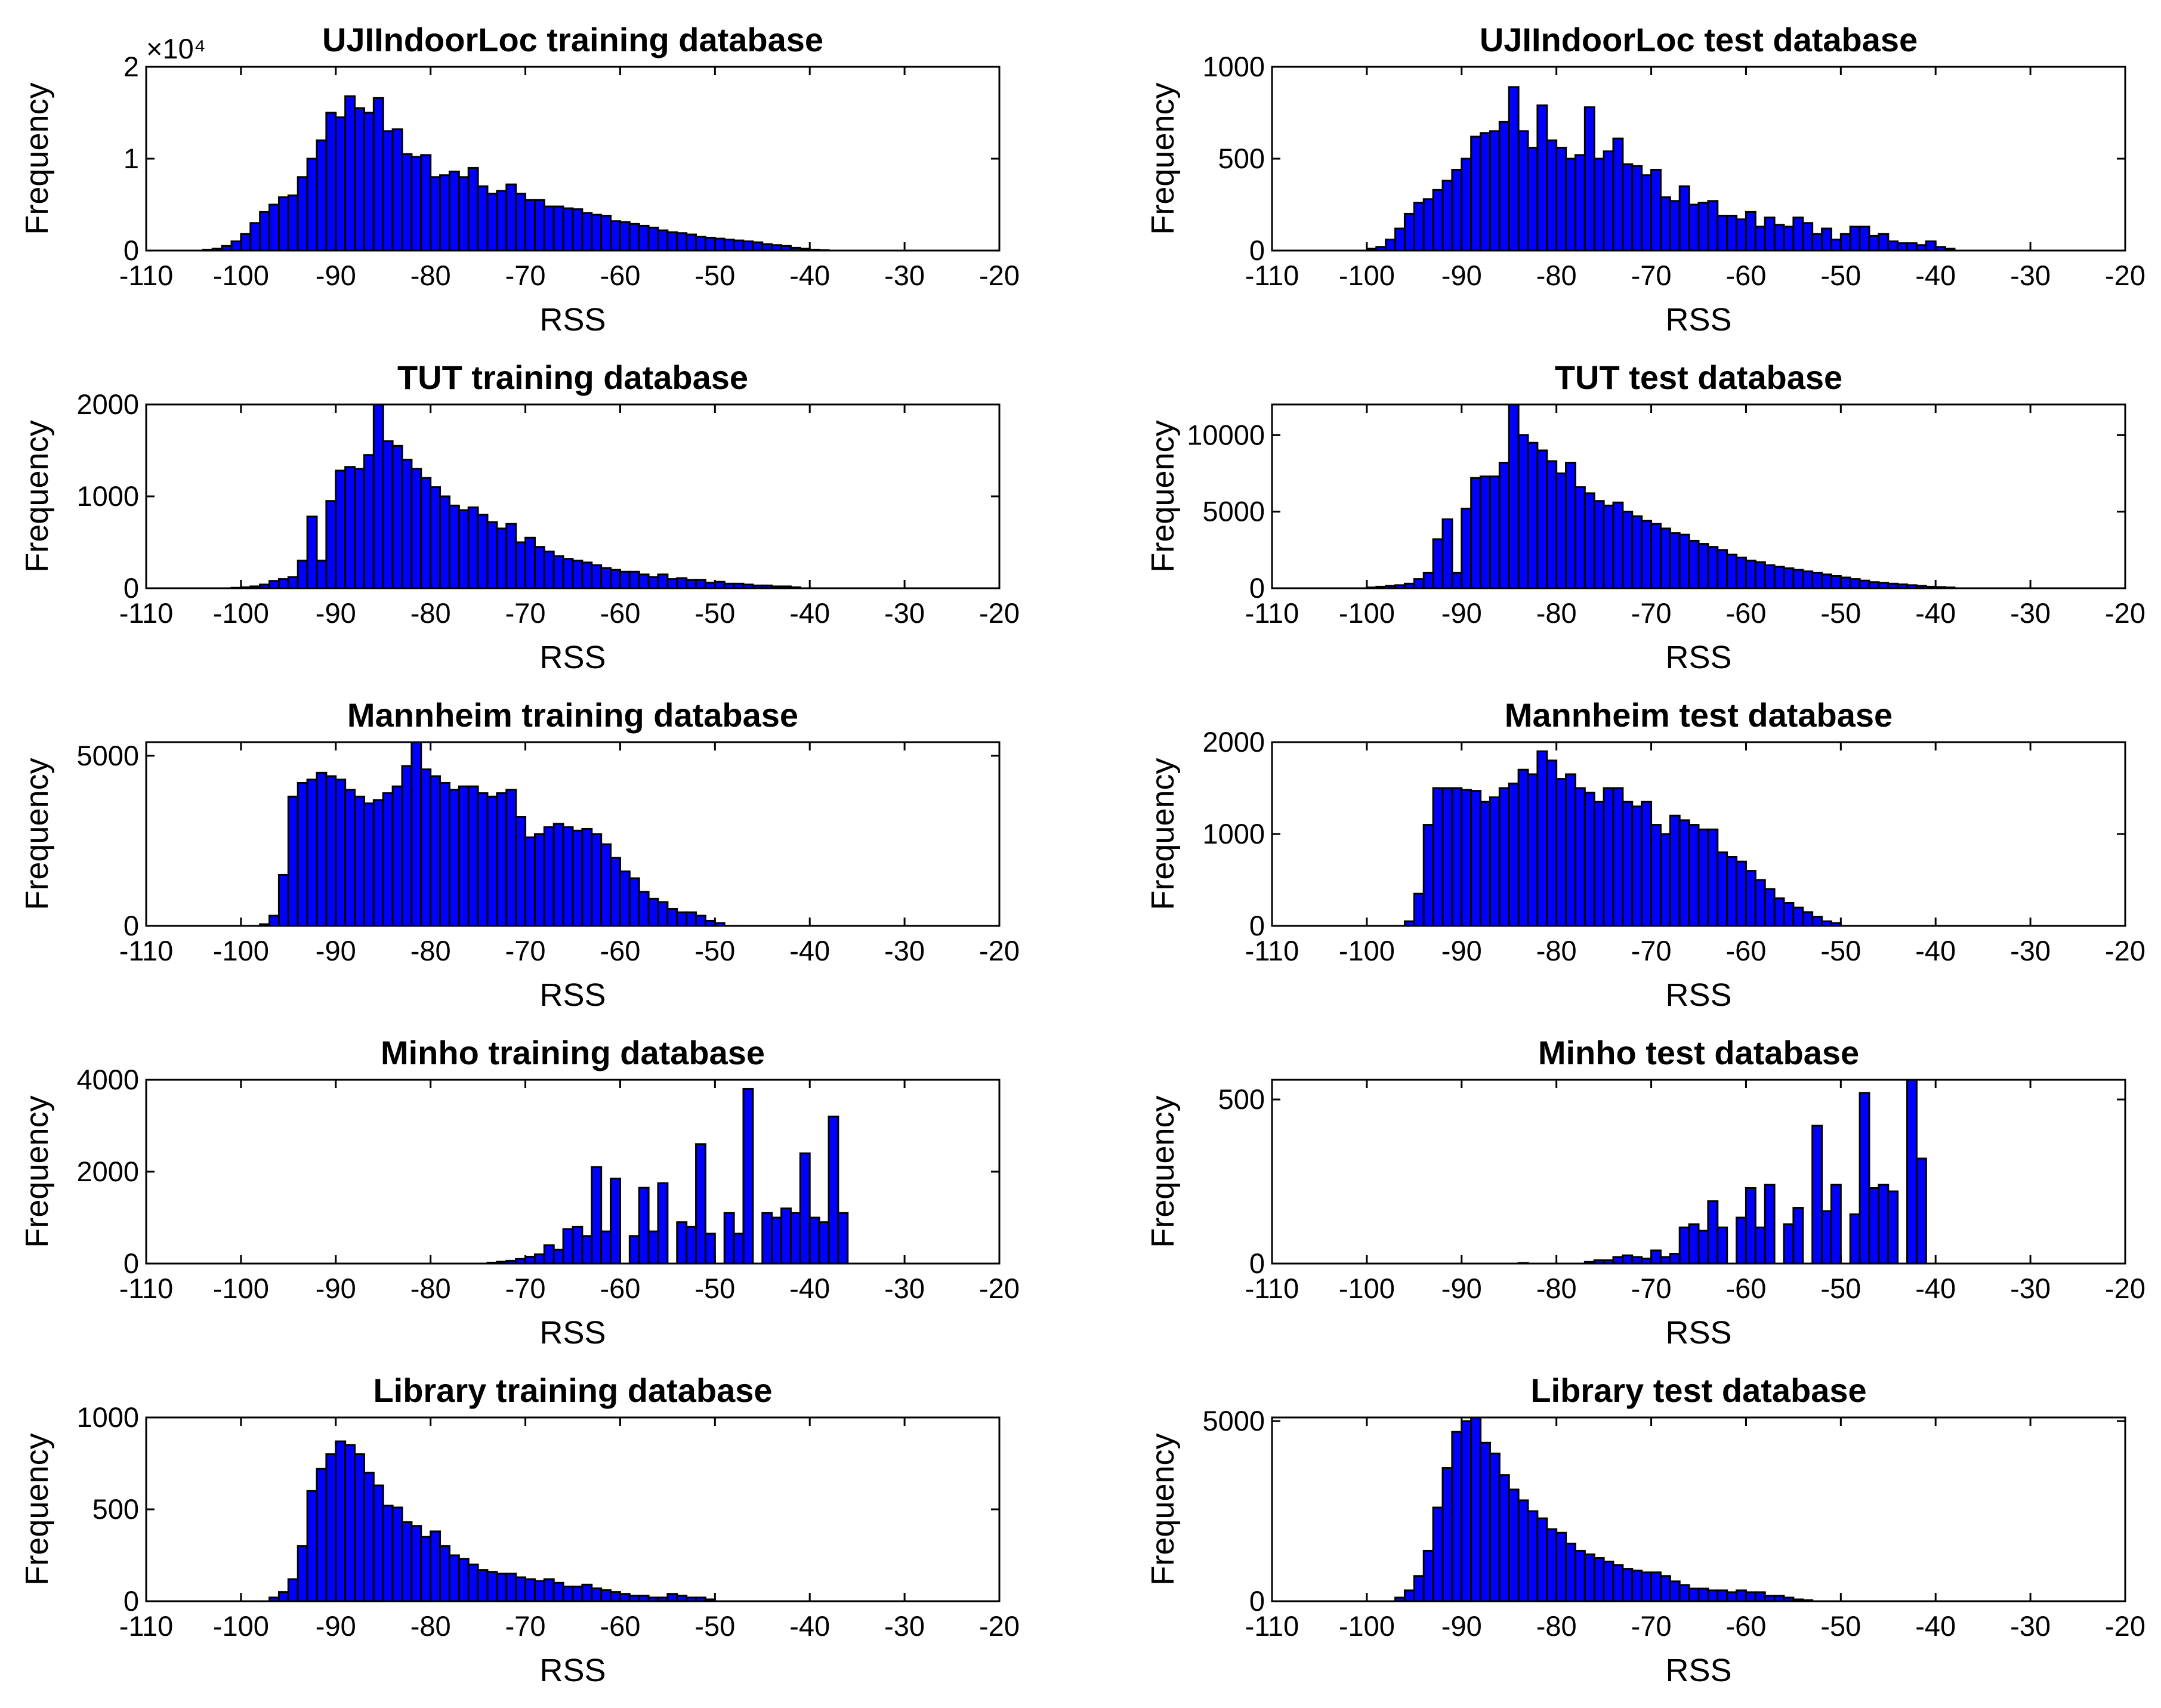 This screenshot has width=2161, height=1708. I want to click on x-tick-label: -50, so click(1841, 1626).